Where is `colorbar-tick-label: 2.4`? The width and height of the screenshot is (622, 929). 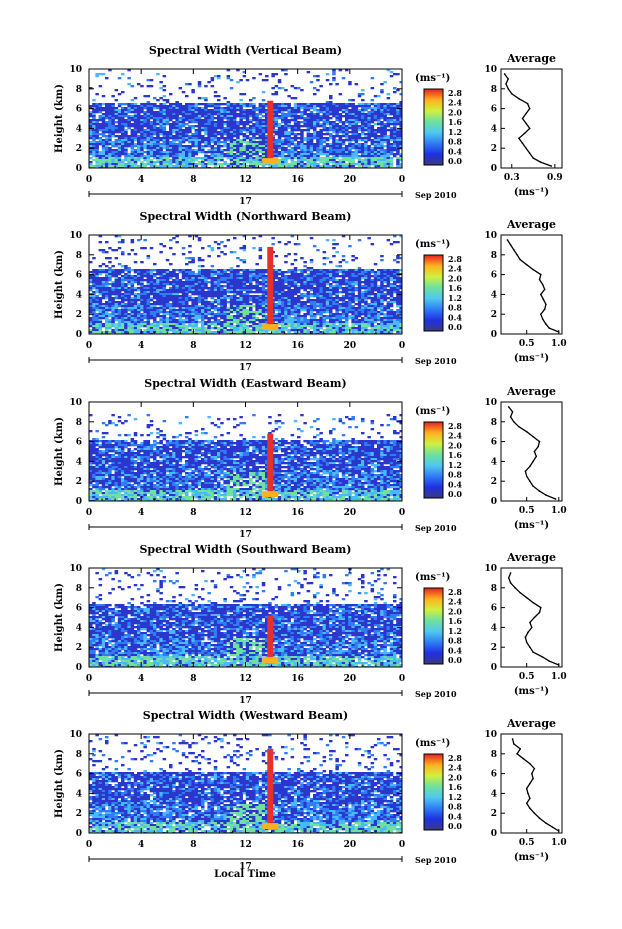
colorbar-tick-label: 2.4 is located at coordinates (455, 602).